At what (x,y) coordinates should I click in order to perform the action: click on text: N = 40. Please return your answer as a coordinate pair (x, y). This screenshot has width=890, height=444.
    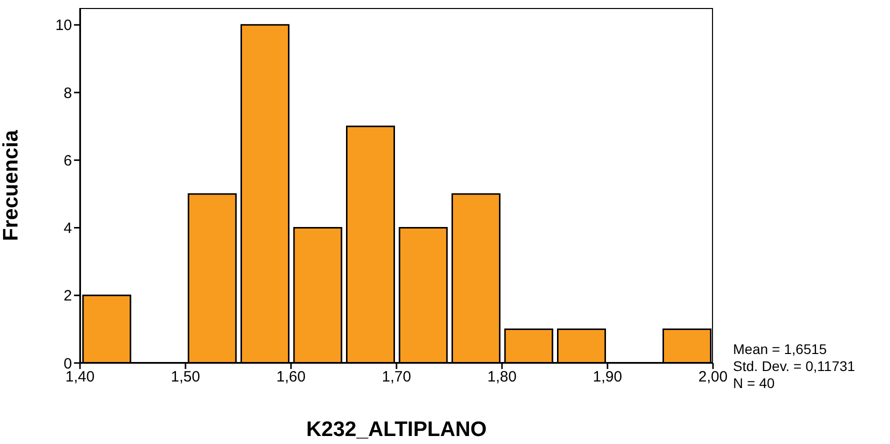
    Looking at the image, I should click on (754, 383).